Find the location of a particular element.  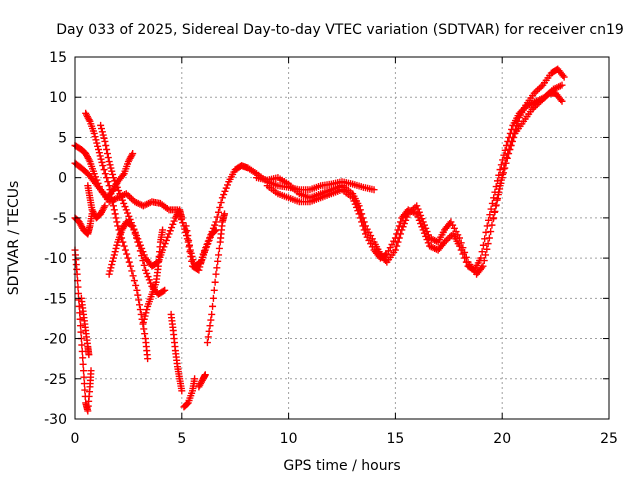

y-tick-label: 0 is located at coordinates (62, 179).